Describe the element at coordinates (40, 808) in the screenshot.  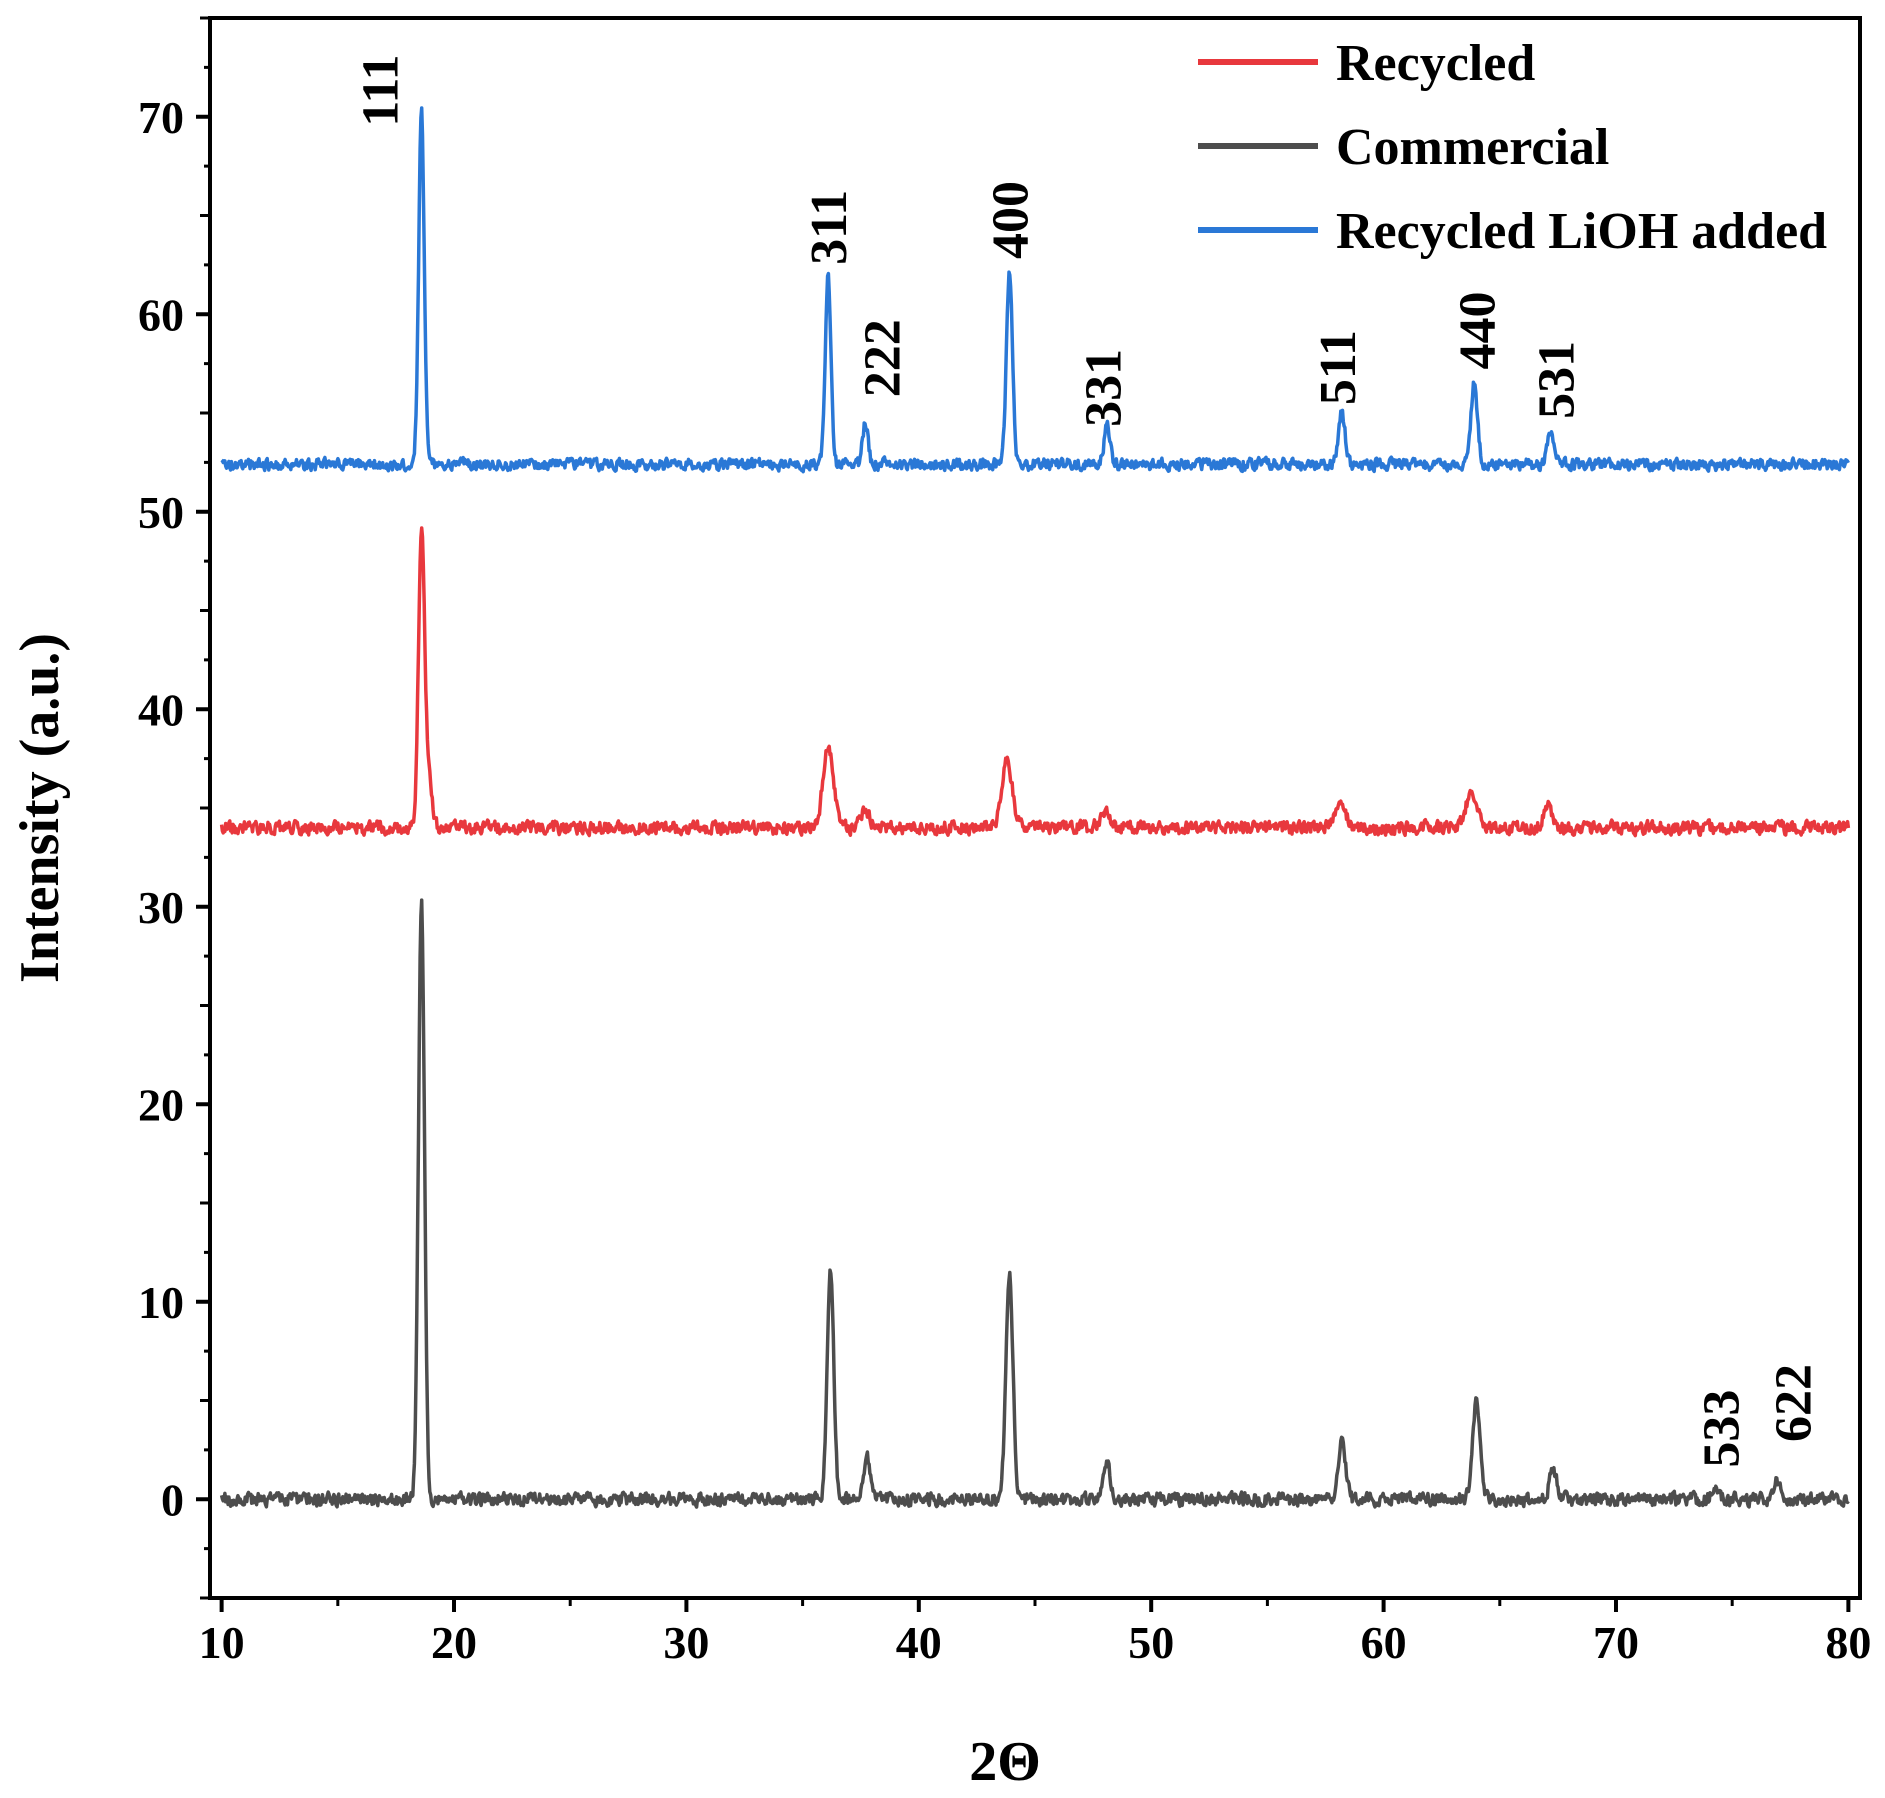
I see `y-axis-title: Intensity (a.u.)` at that location.